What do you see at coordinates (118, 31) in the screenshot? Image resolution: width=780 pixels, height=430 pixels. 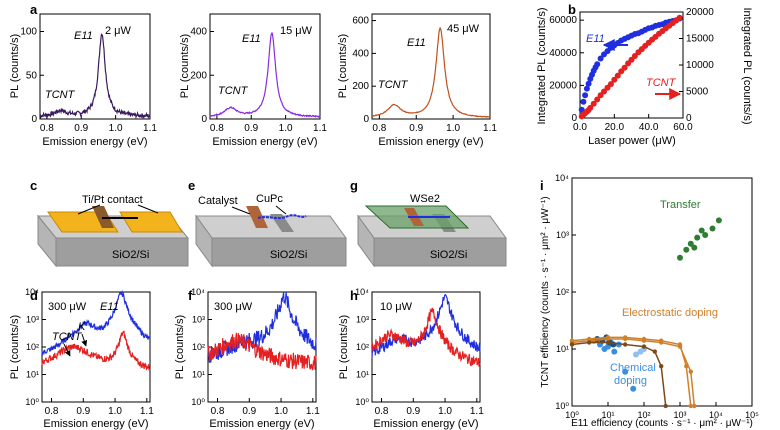 I see `a1-power-label: 2 μW` at bounding box center [118, 31].